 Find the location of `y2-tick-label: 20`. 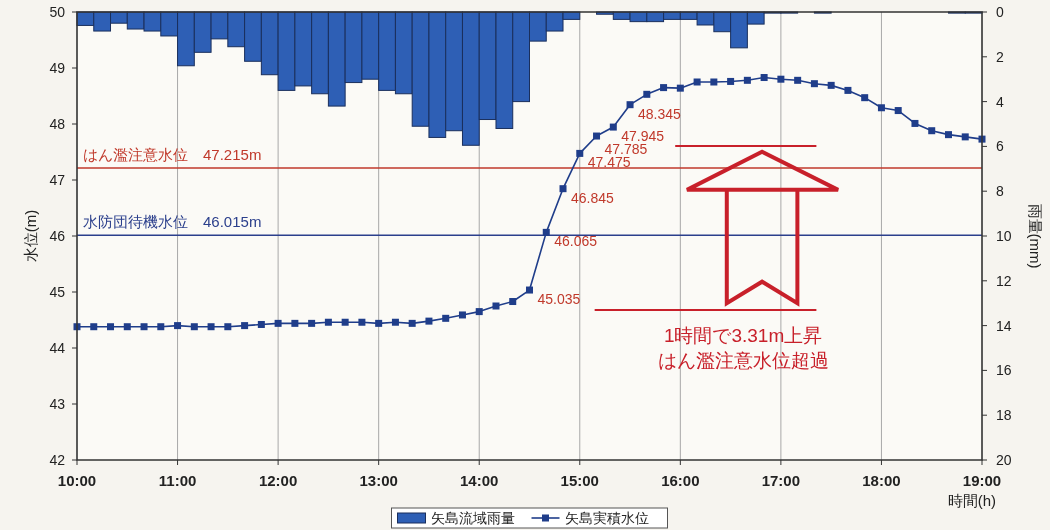

y2-tick-label: 20 is located at coordinates (1004, 460).